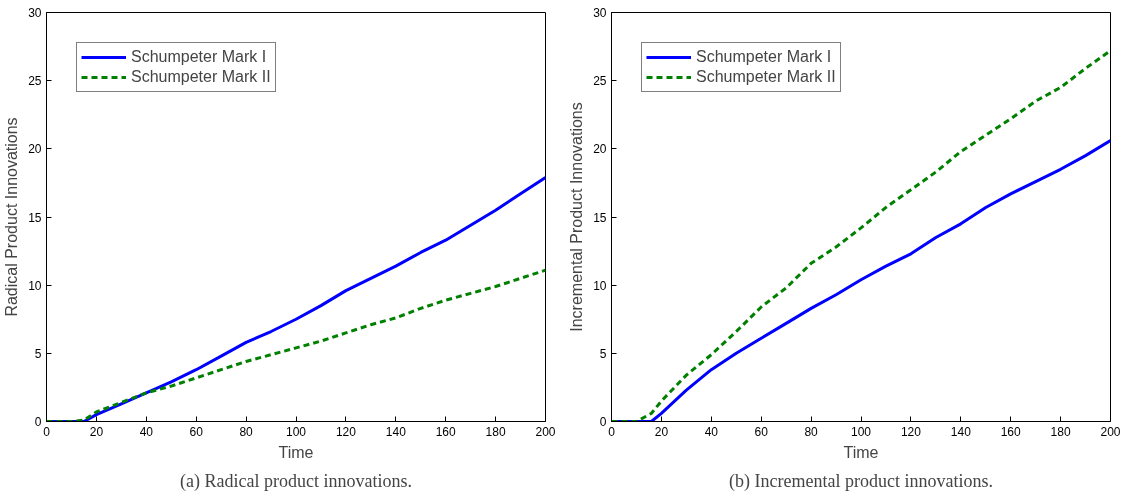  Describe the element at coordinates (861, 481) in the screenshot. I see `text: (b) Incremental product innovations.` at that location.